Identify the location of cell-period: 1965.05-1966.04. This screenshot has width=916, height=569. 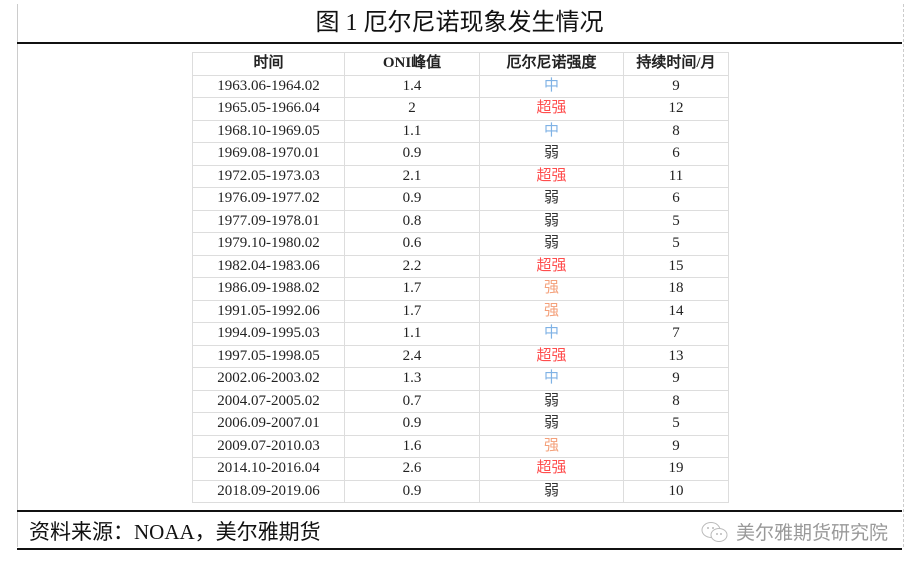
(268, 109).